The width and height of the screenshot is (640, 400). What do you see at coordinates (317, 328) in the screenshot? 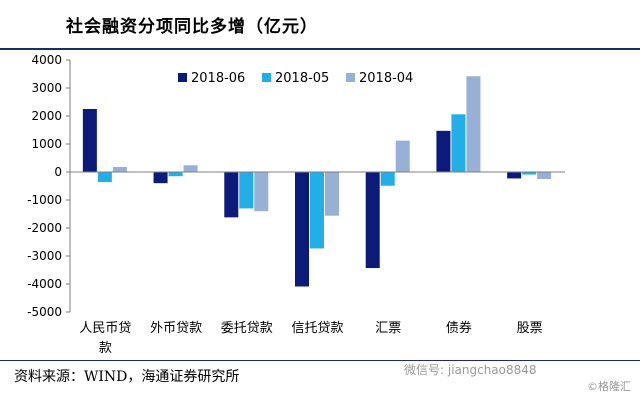
I see `category-label: 信托贷款` at bounding box center [317, 328].